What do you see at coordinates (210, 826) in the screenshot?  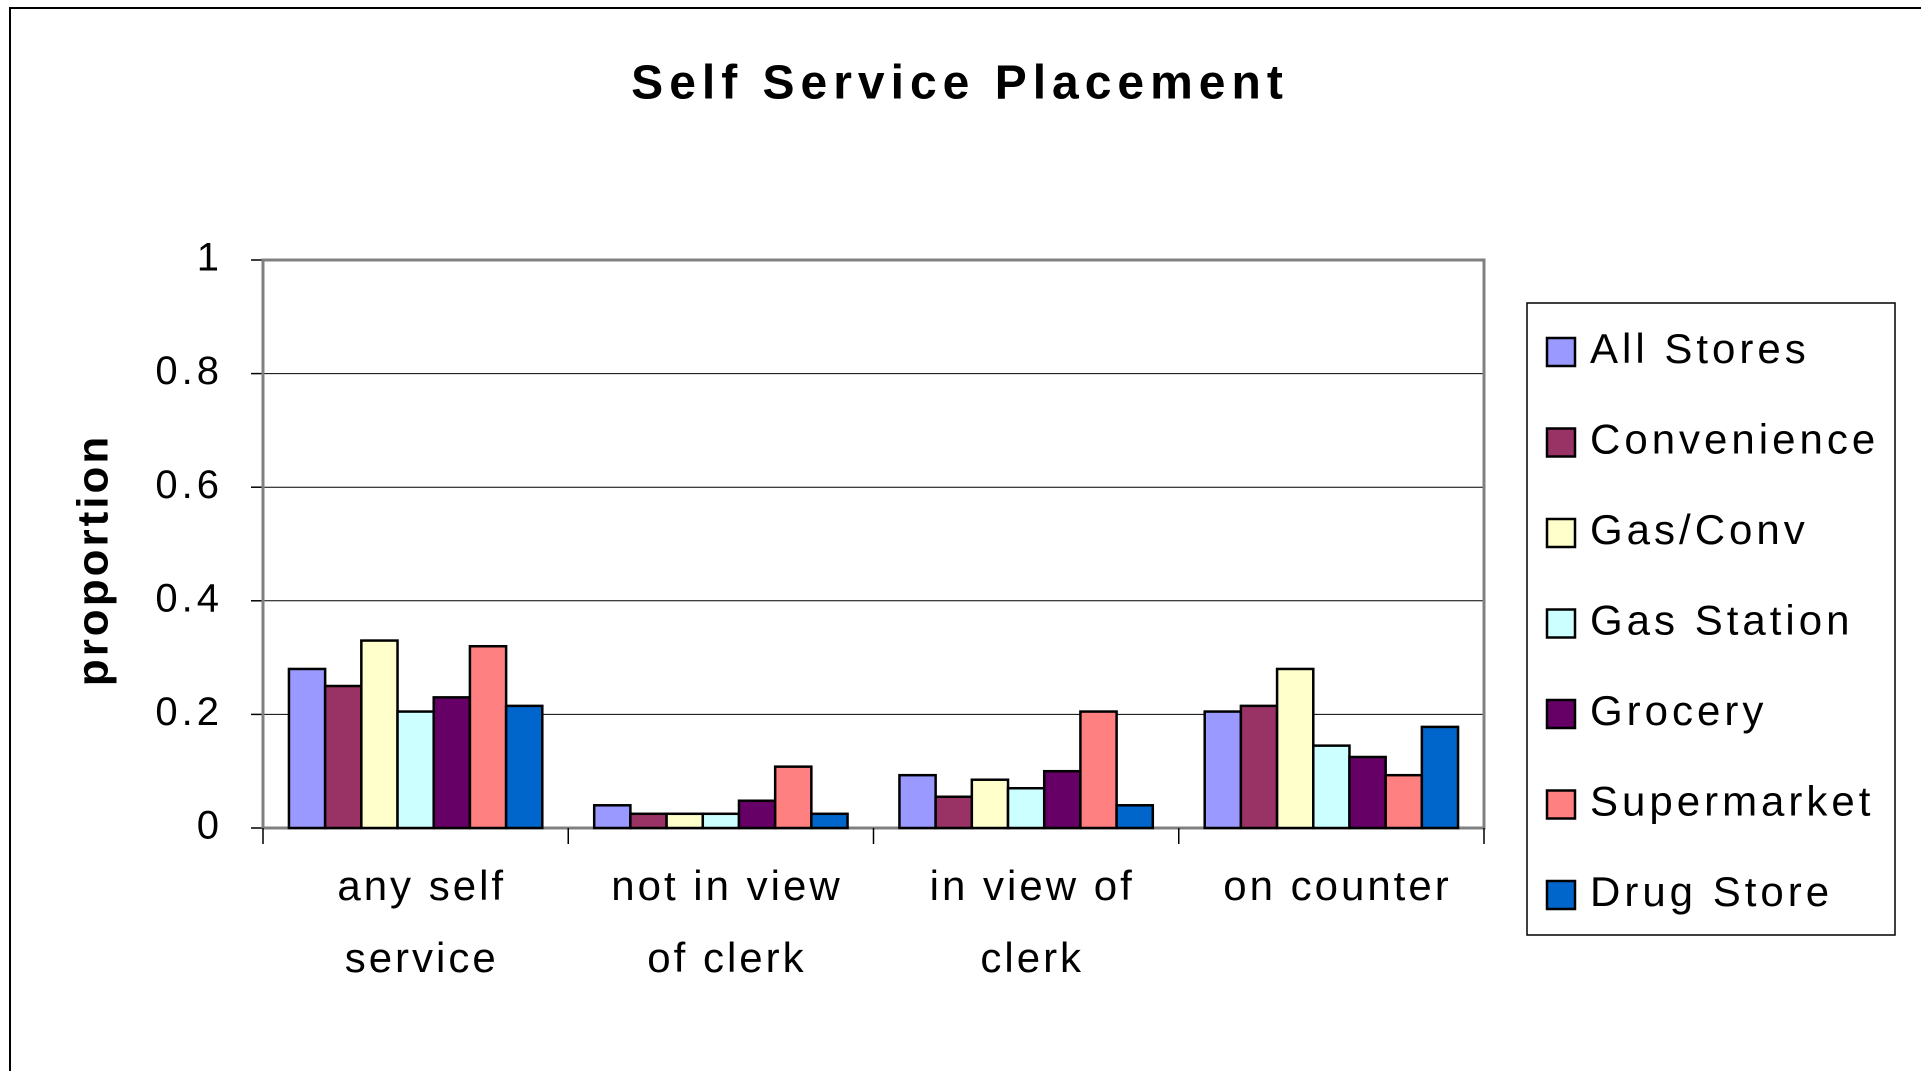 I see `y-tick-label: 0` at bounding box center [210, 826].